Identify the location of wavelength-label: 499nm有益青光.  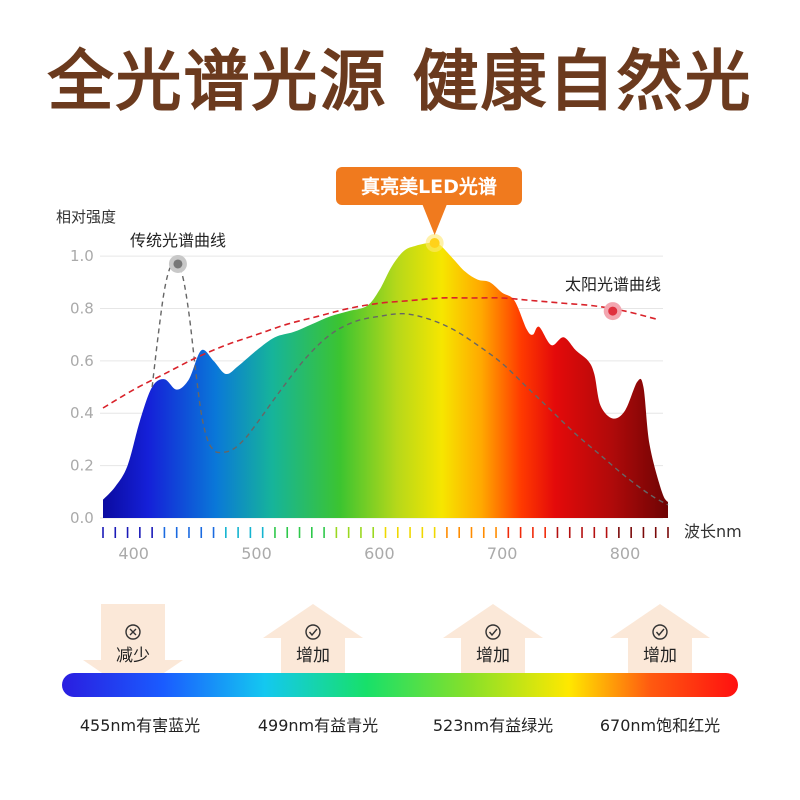
(318, 725).